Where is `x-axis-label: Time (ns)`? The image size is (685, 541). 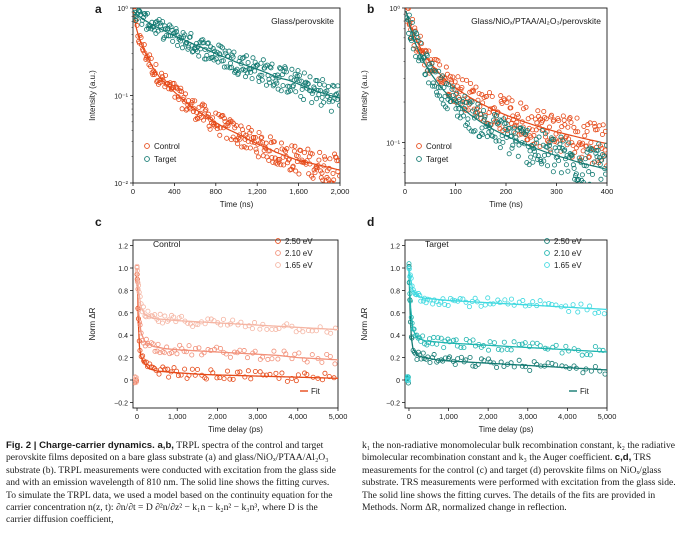 x-axis-label: Time (ns) is located at coordinates (237, 204).